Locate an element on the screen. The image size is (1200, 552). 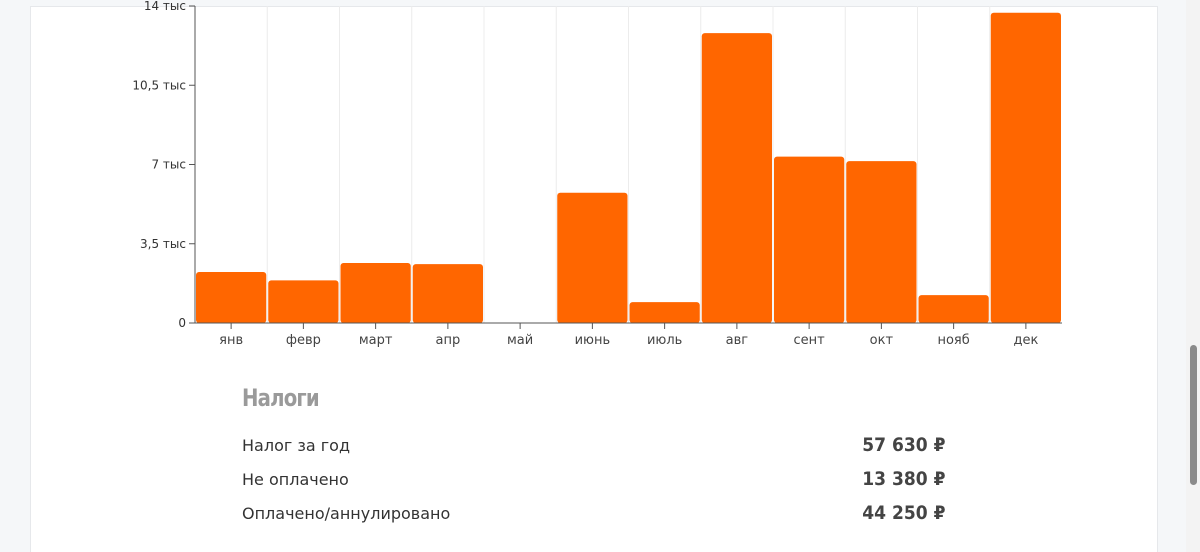
bar-дек is located at coordinates (1025, 168).